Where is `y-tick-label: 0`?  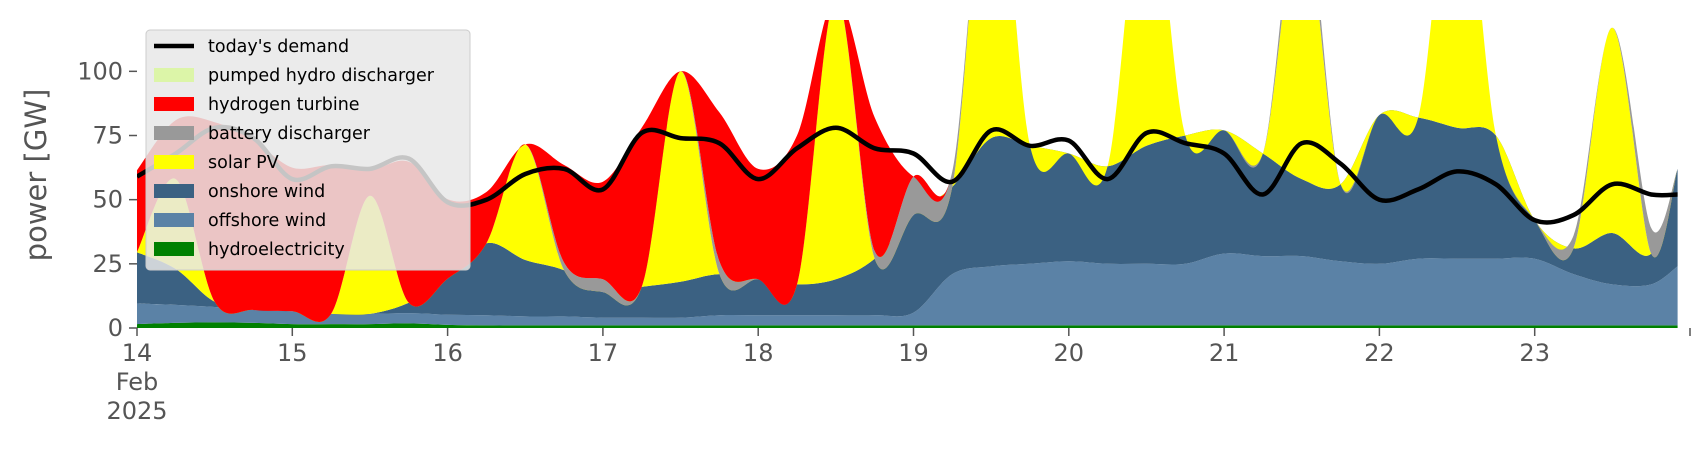 y-tick-label: 0 is located at coordinates (115, 328).